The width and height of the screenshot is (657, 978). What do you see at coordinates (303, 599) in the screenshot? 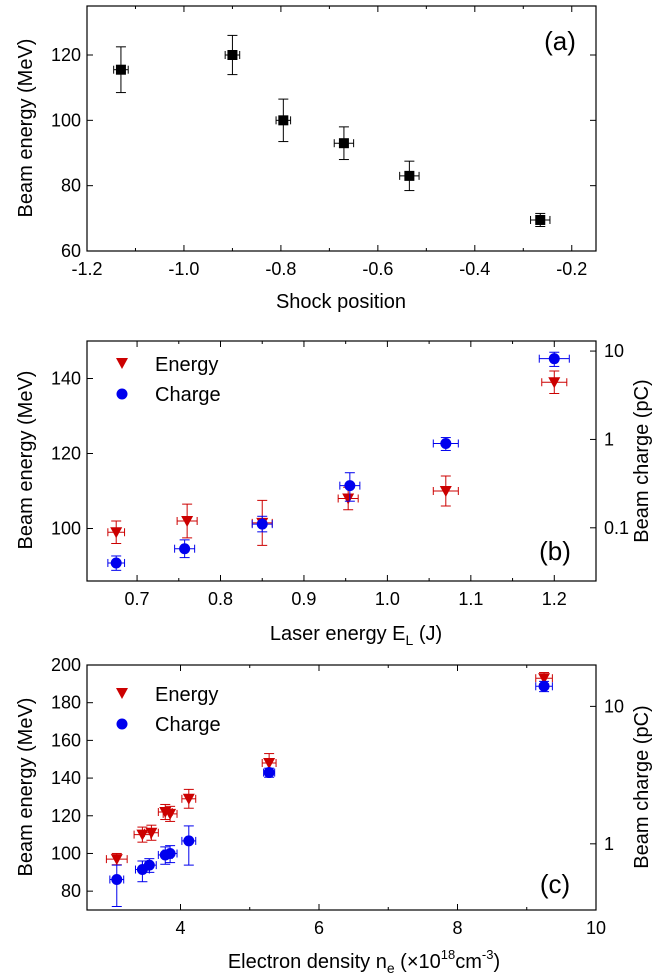
I see `x-tick-label-b: 0.9` at bounding box center [303, 599].